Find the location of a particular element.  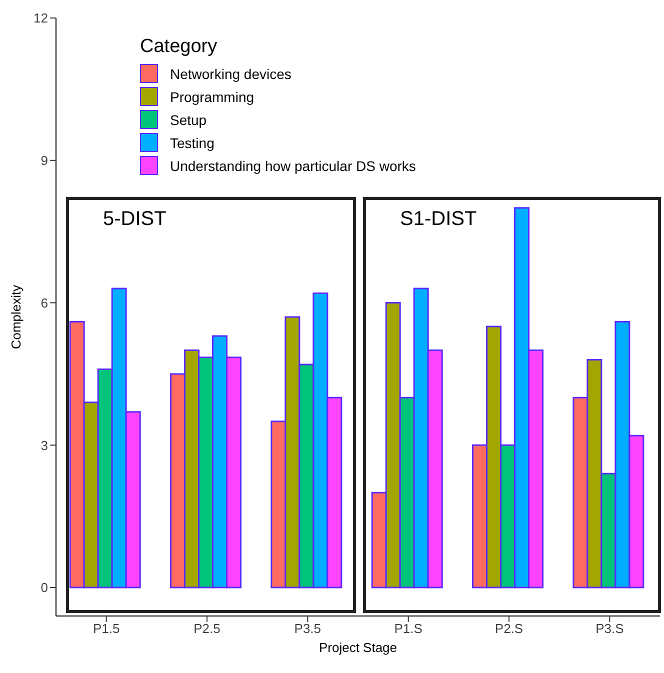

x-tick-label: P2.S is located at coordinates (509, 628).